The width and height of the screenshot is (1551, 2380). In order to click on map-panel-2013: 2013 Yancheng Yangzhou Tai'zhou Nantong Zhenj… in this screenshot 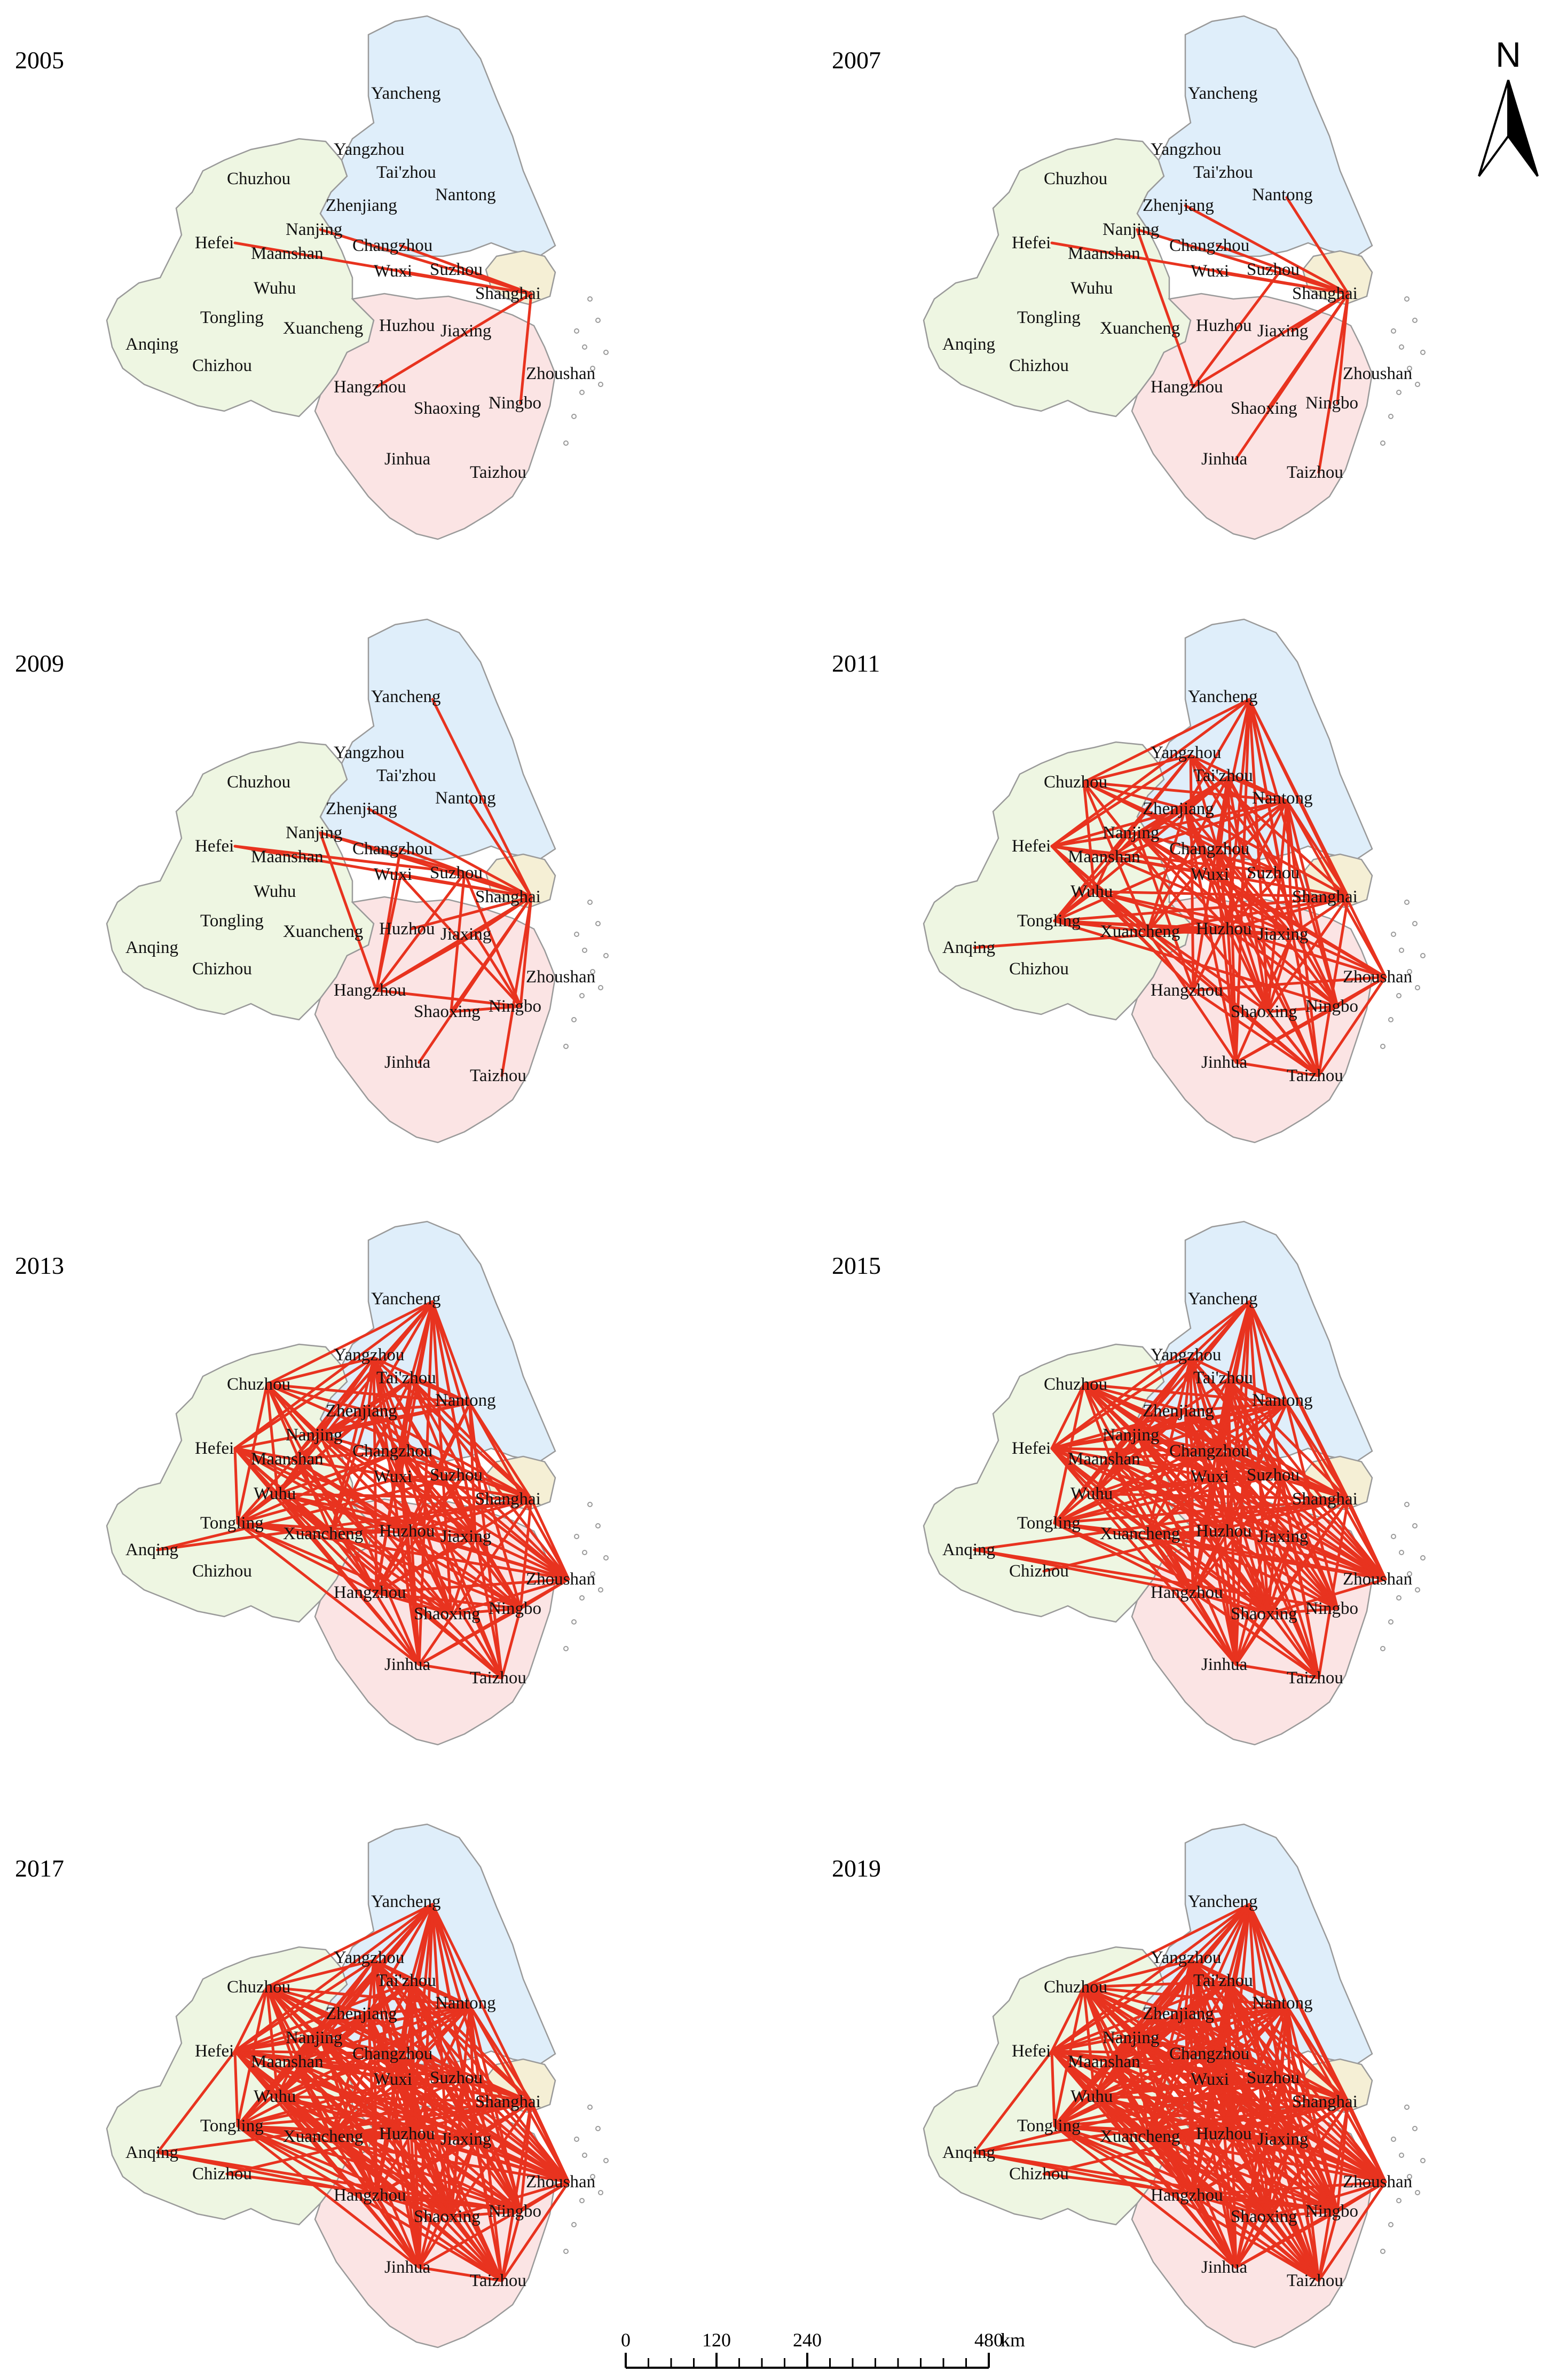, I will do `click(312, 1483)`.